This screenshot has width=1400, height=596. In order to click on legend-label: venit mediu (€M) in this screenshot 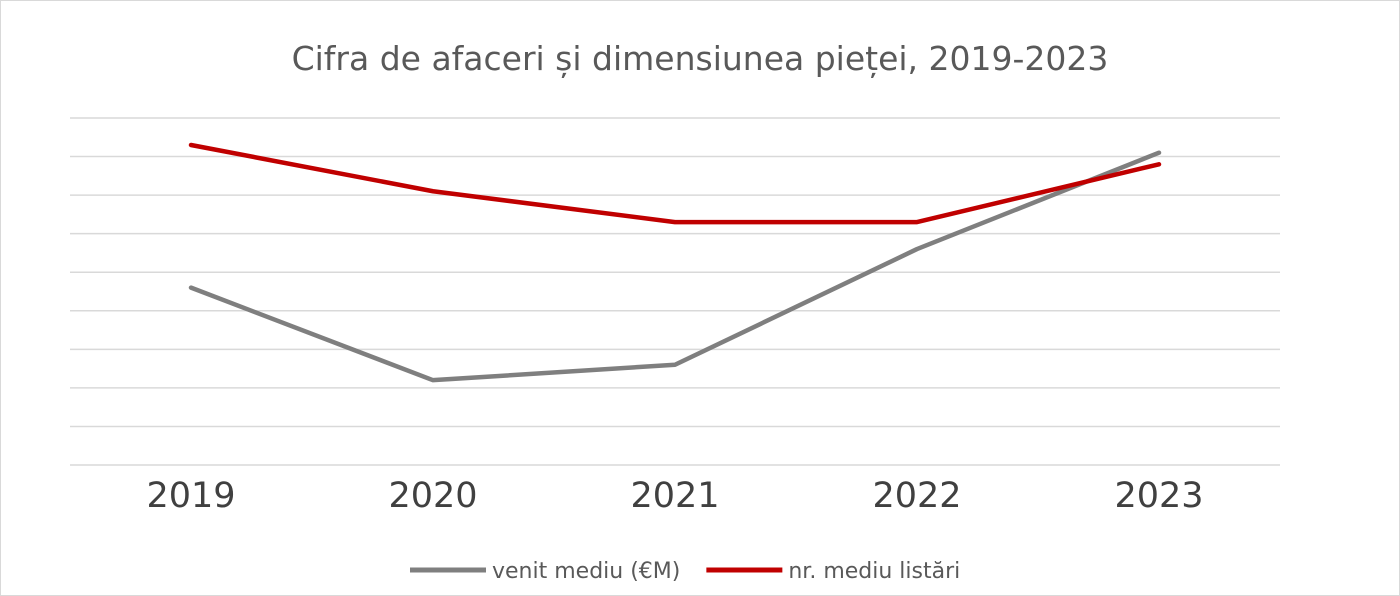, I will do `click(586, 571)`.